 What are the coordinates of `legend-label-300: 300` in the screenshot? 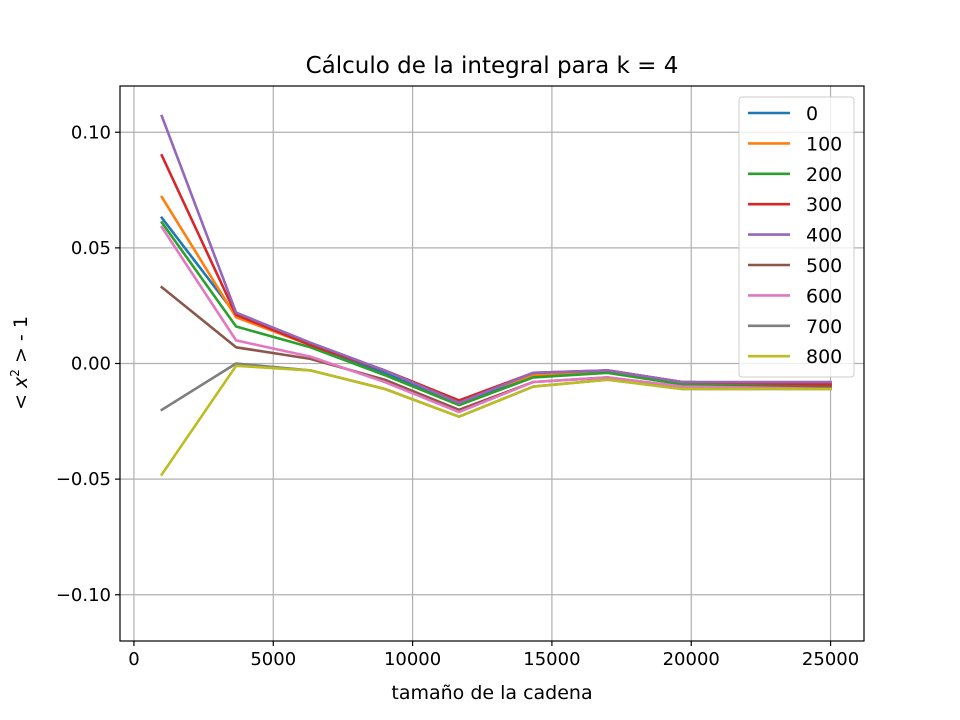 It's located at (824, 205).